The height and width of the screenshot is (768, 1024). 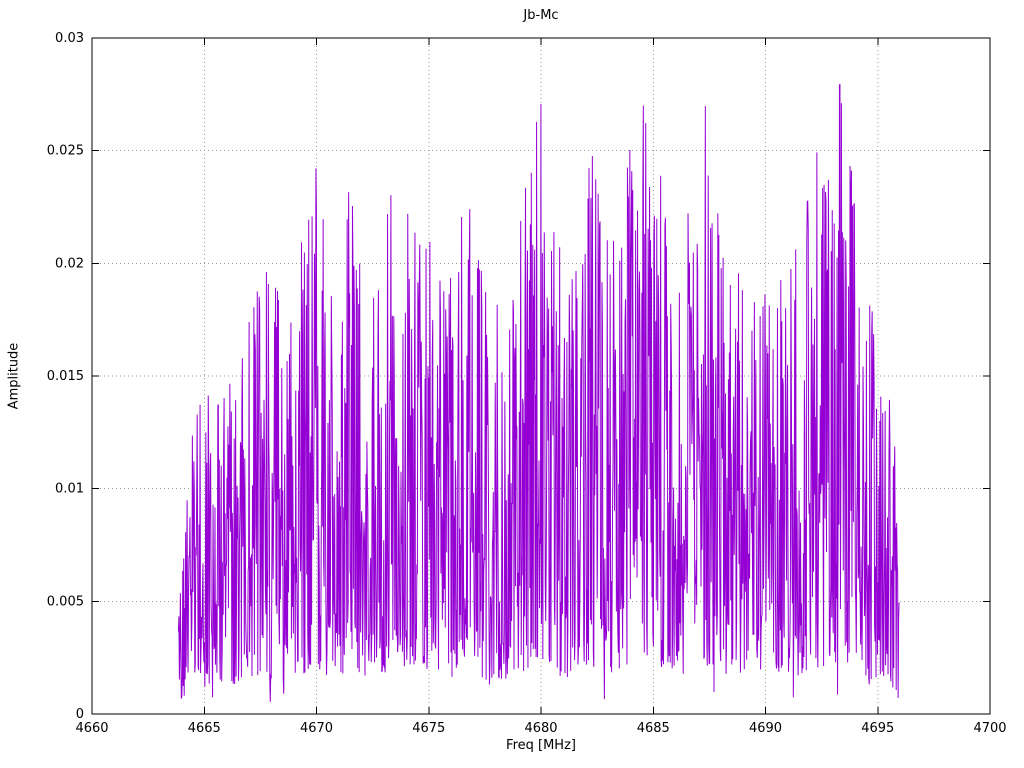 I want to click on svg-text: 0.02, so click(x=69, y=263).